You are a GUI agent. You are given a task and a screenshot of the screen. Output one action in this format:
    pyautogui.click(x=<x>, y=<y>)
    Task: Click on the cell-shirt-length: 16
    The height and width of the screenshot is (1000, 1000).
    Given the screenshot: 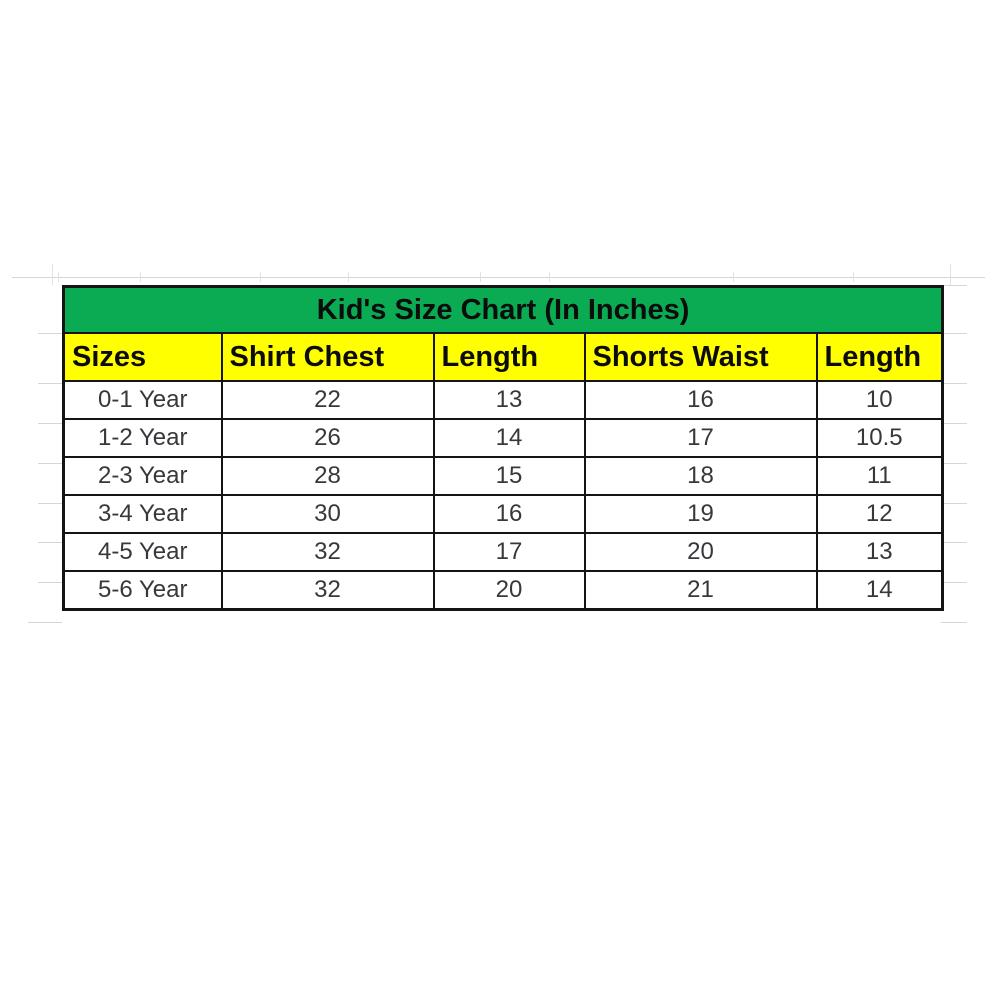 What is the action you would take?
    pyautogui.click(x=509, y=514)
    